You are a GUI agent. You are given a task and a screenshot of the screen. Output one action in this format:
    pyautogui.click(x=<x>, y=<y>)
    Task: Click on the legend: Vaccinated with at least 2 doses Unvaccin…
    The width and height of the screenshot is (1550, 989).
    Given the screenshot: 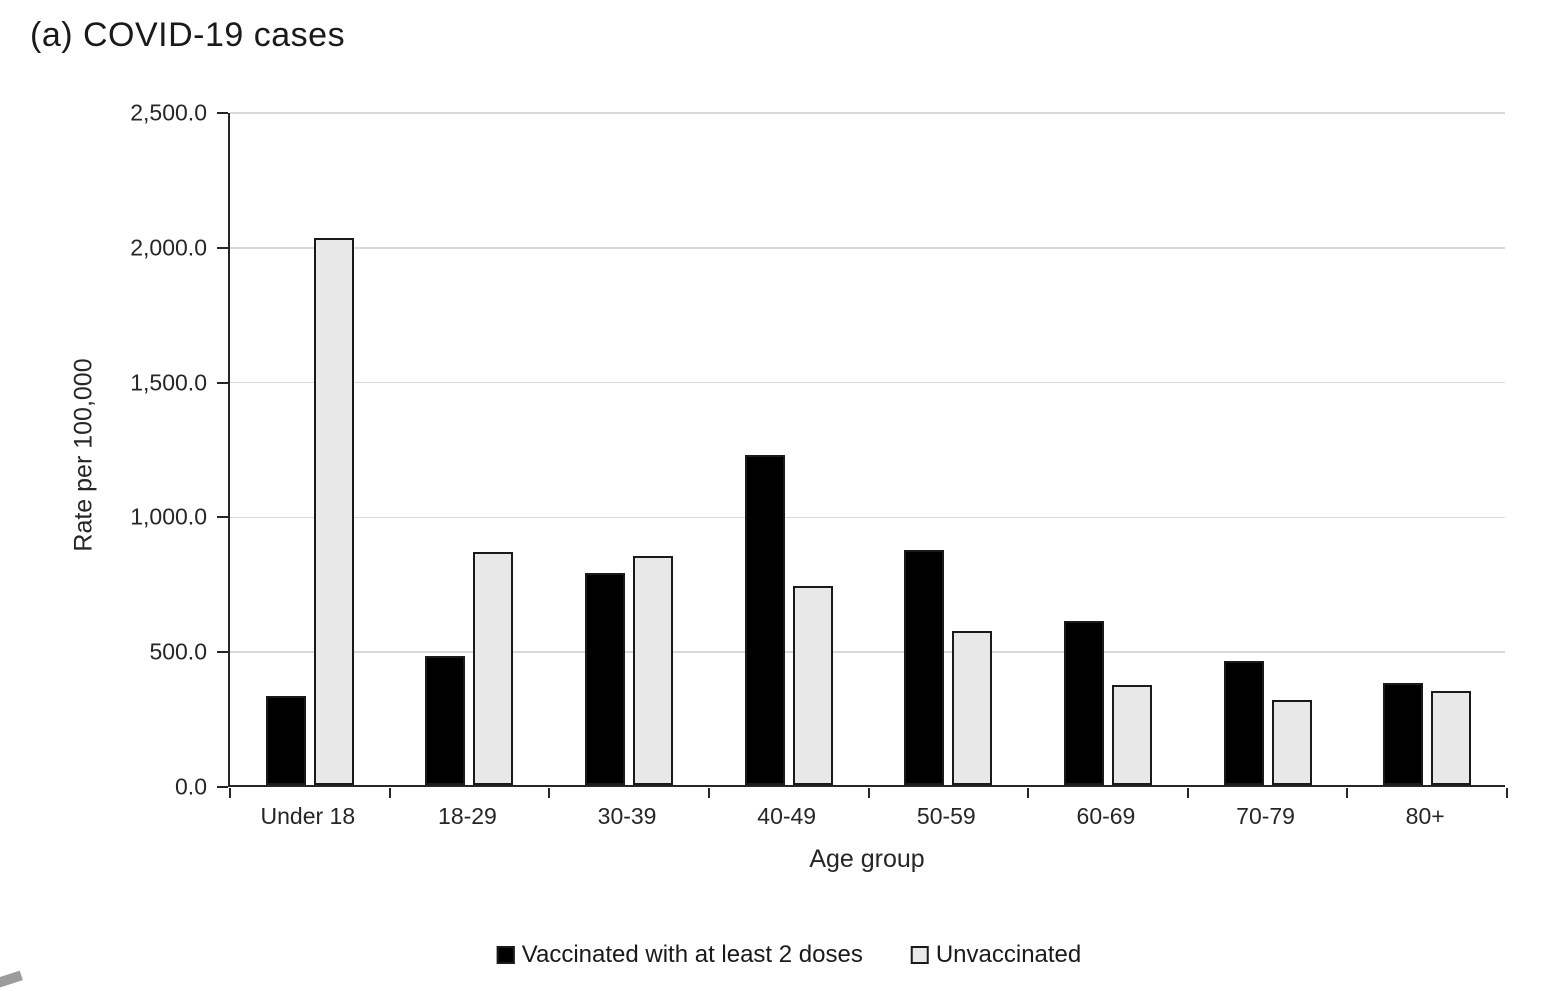 What is the action you would take?
    pyautogui.click(x=789, y=955)
    